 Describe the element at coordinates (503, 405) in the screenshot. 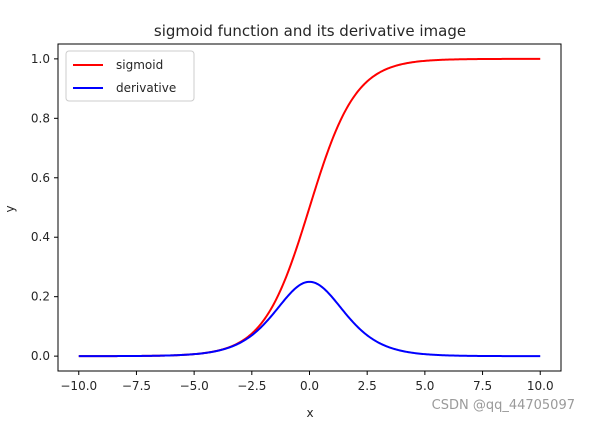

I see `watermark: CSDN @qq_44705097` at that location.